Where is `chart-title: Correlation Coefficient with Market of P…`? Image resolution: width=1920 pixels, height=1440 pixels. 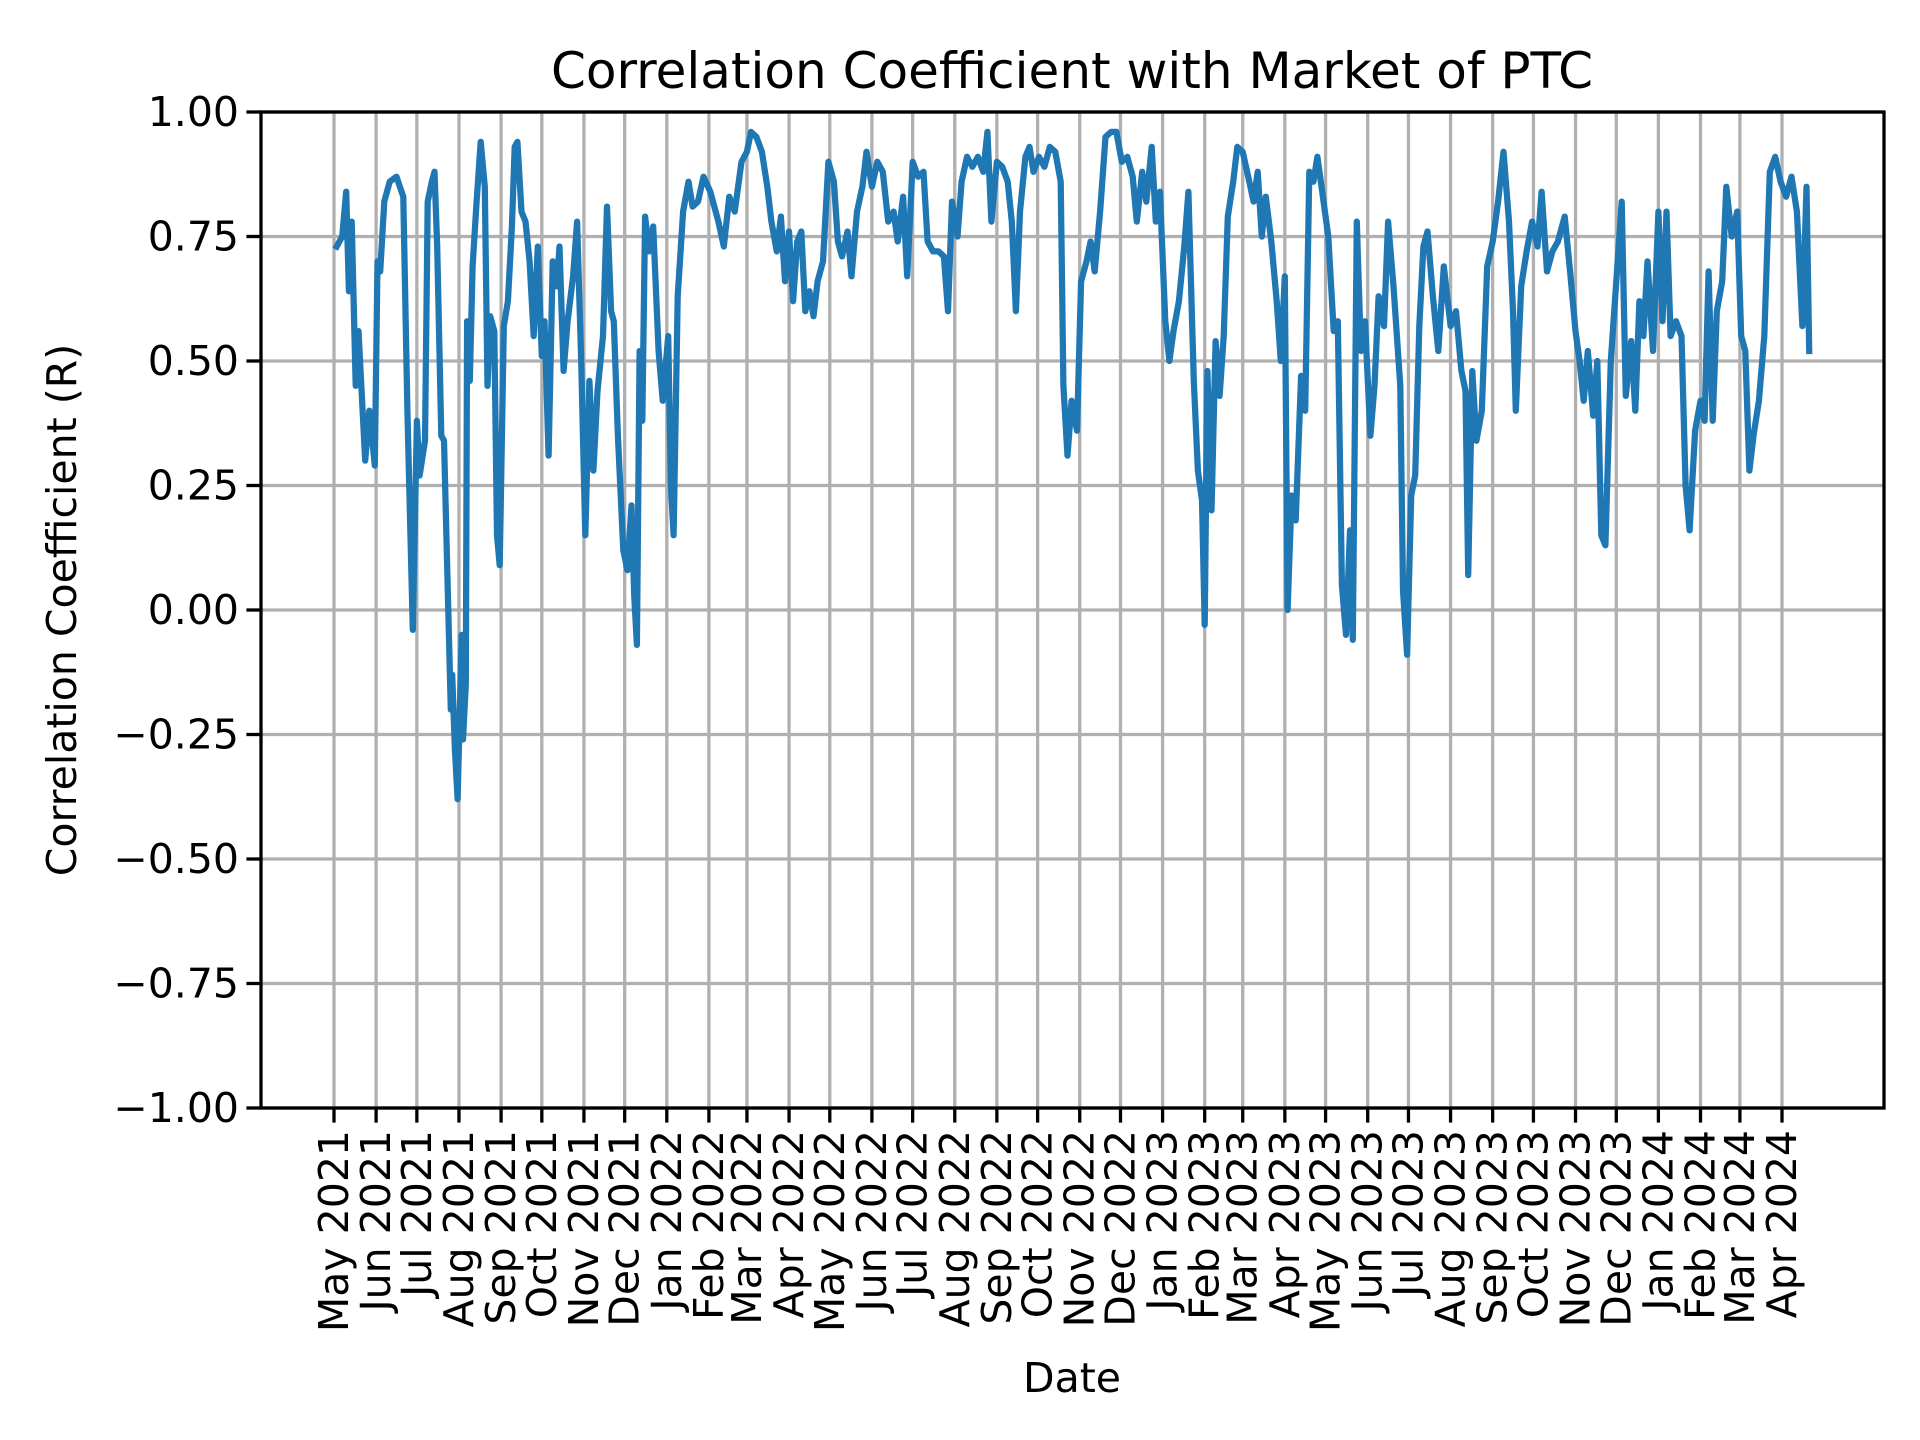 chart-title: Correlation Coefficient with Market of P… is located at coordinates (1072, 71).